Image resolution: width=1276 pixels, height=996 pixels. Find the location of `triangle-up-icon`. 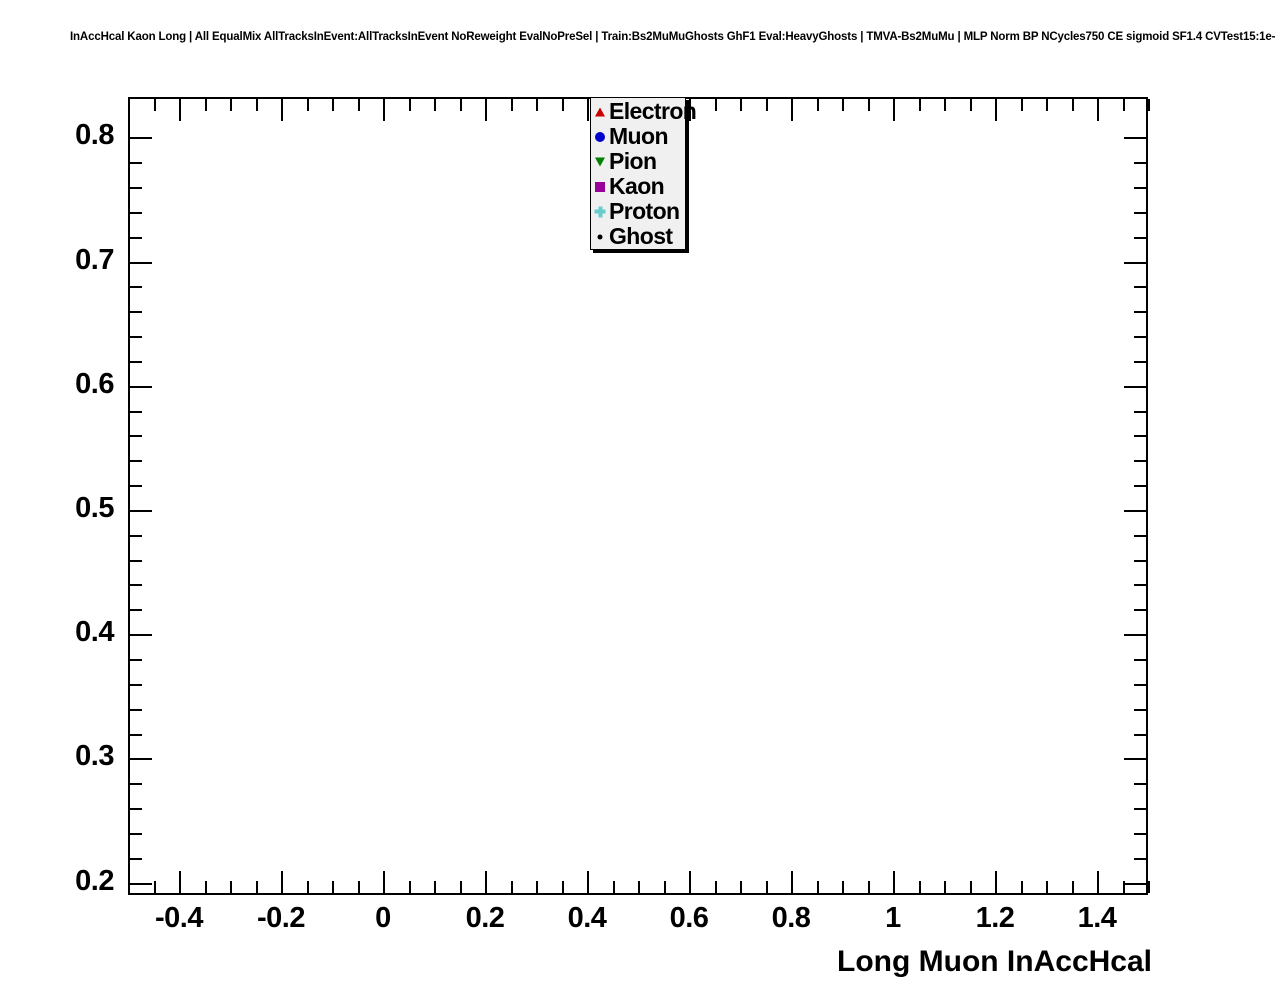

triangle-up-icon is located at coordinates (600, 111).